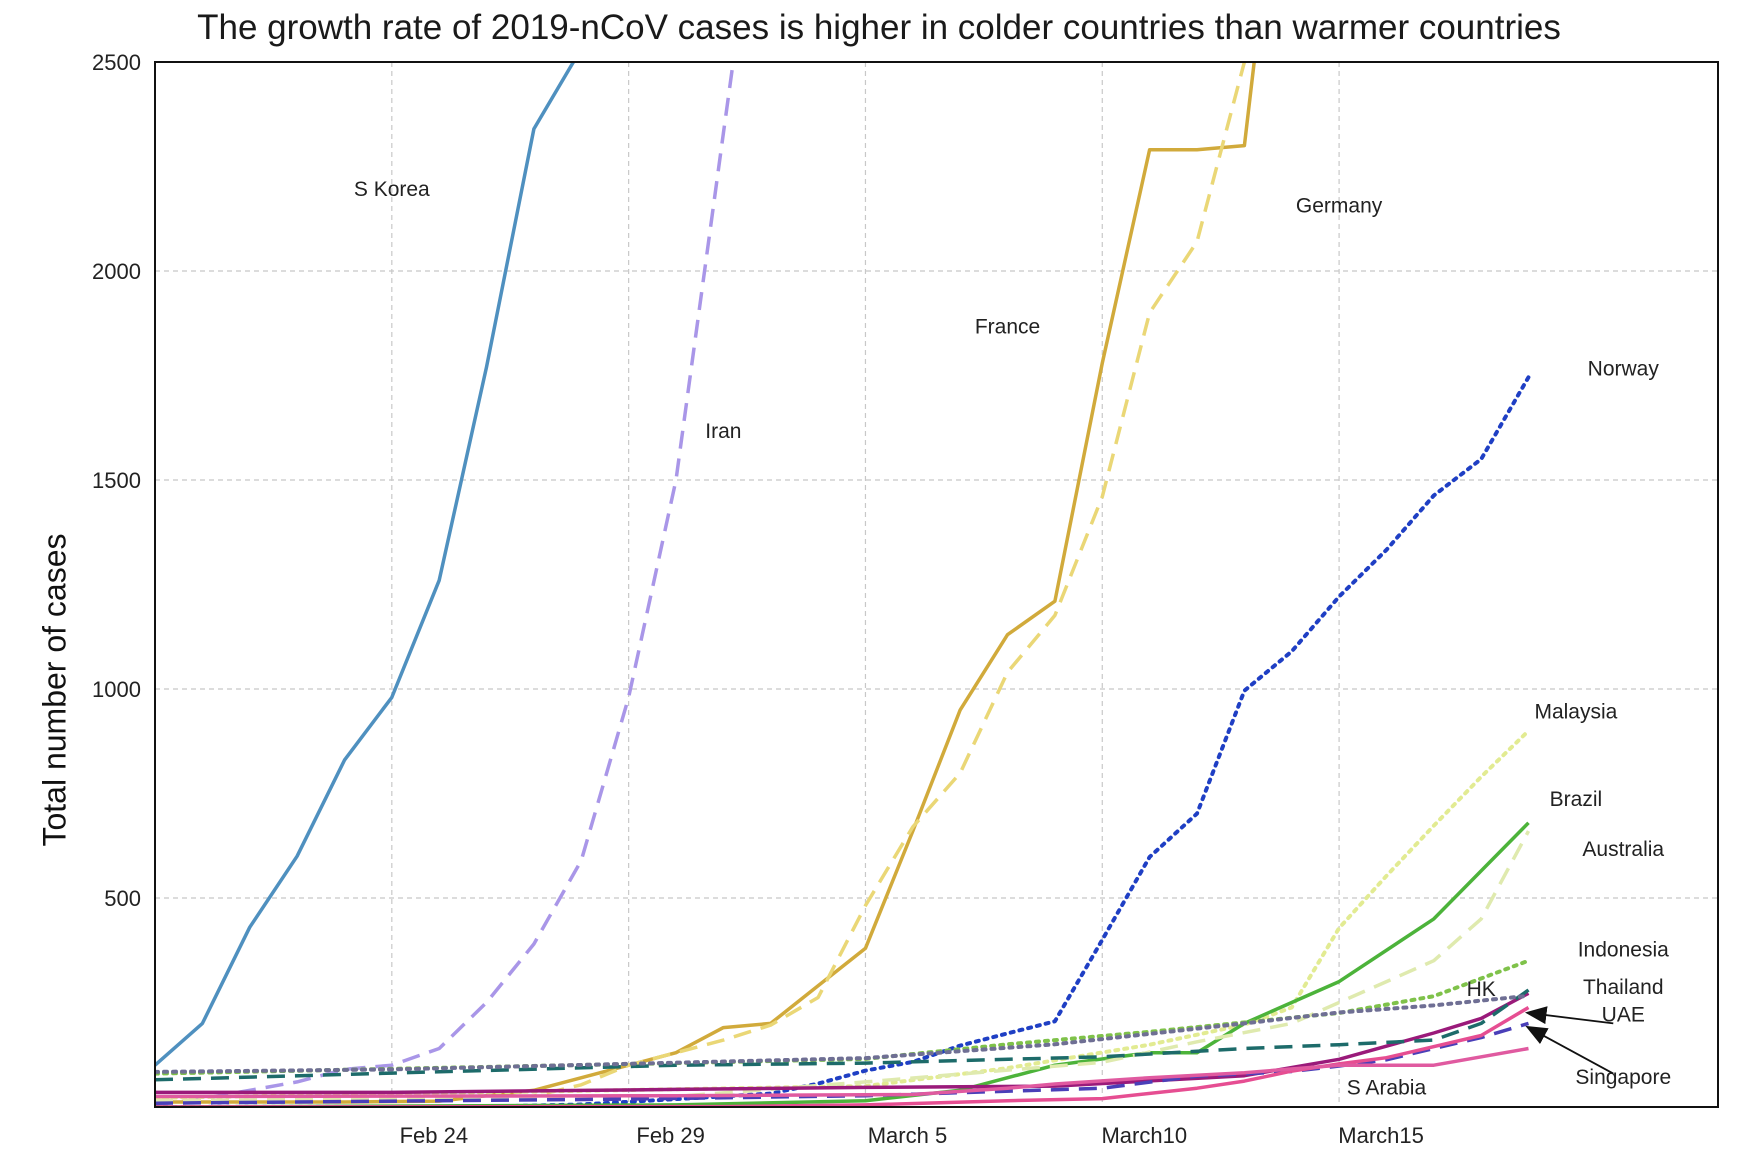 The width and height of the screenshot is (1758, 1160). Describe the element at coordinates (1569, 1050) in the screenshot. I see `annotation-arrow-singapore` at that location.